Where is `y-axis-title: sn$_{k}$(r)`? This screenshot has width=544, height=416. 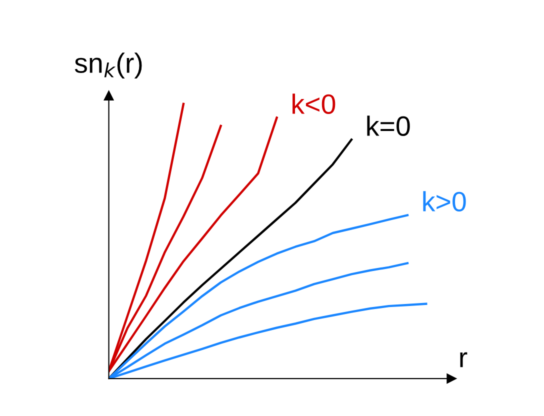
y-axis-title: sn$_{k}$(r) is located at coordinates (108, 65).